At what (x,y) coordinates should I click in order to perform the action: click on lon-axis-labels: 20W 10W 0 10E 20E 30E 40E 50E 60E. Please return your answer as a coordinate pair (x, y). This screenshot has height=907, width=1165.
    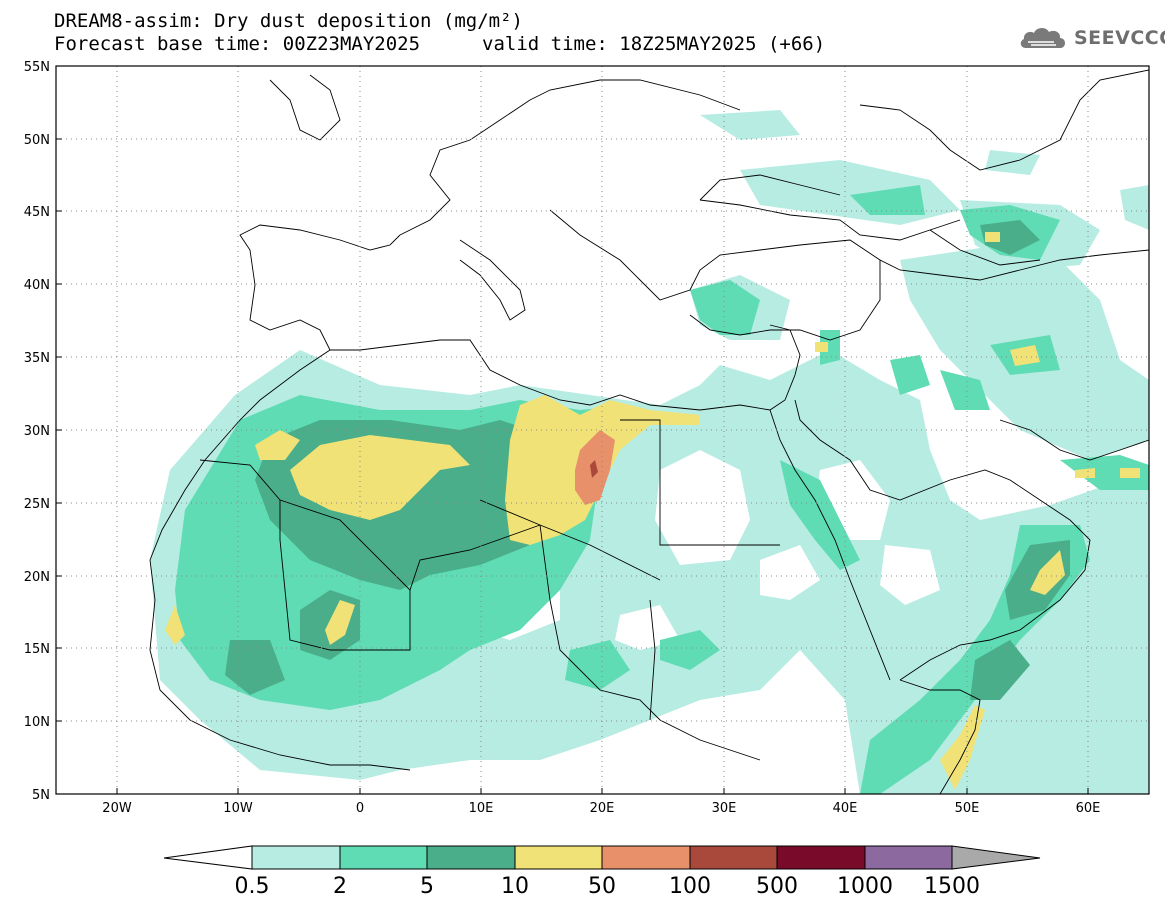
    Looking at the image, I should click on (601, 808).